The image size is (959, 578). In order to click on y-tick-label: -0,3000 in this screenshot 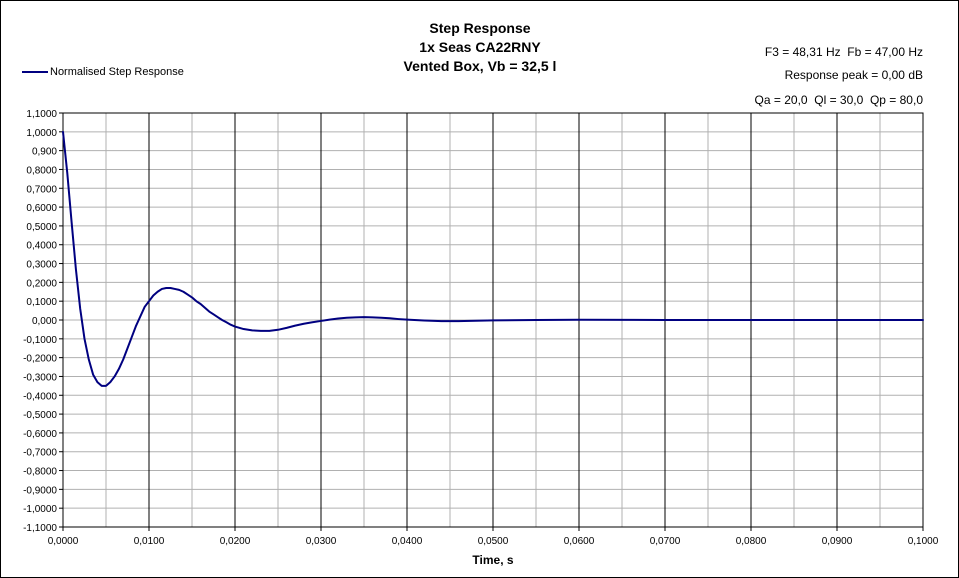, I will do `click(40, 377)`.